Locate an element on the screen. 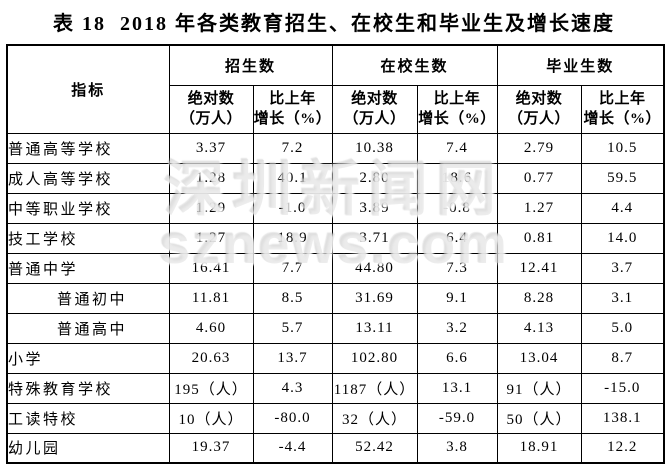 The height and width of the screenshot is (468, 668). cell-value: 7.3 is located at coordinates (457, 268).